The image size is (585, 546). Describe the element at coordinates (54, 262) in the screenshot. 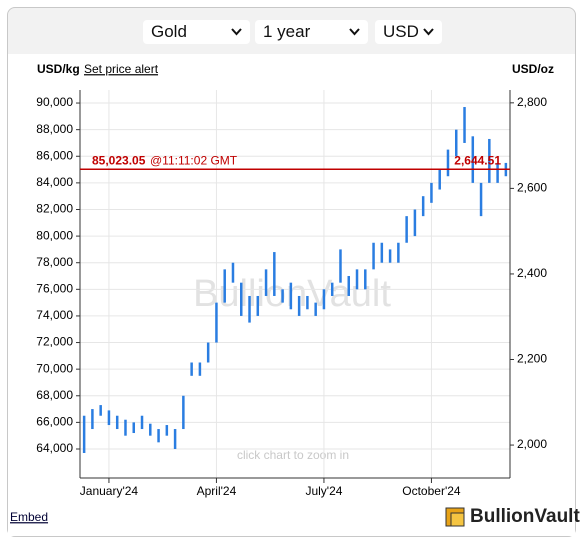

I see `y-tick-label: 78,000` at that location.